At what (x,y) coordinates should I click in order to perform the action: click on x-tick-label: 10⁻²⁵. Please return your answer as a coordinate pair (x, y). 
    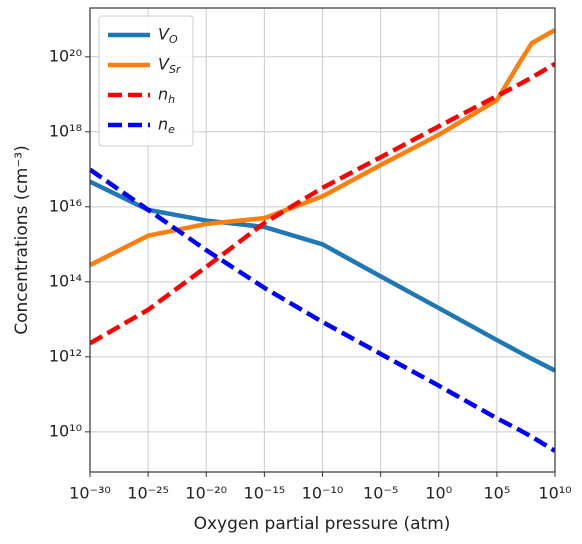
    Looking at the image, I should click on (148, 493).